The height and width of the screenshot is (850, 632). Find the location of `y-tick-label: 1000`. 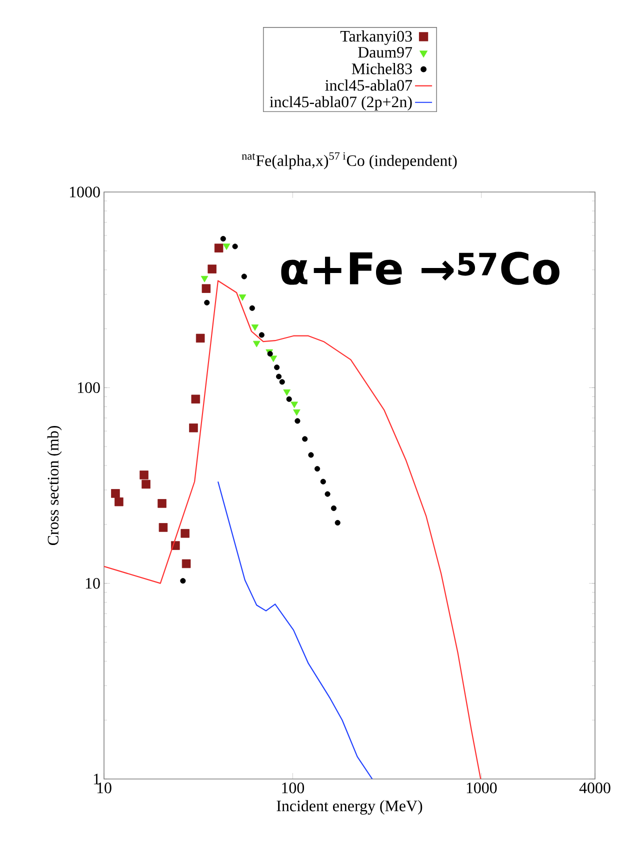

y-tick-label: 1000 is located at coordinates (85, 192).